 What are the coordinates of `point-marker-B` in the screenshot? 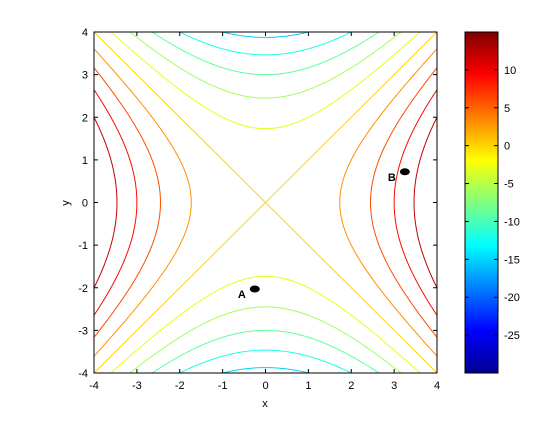 It's located at (404, 172).